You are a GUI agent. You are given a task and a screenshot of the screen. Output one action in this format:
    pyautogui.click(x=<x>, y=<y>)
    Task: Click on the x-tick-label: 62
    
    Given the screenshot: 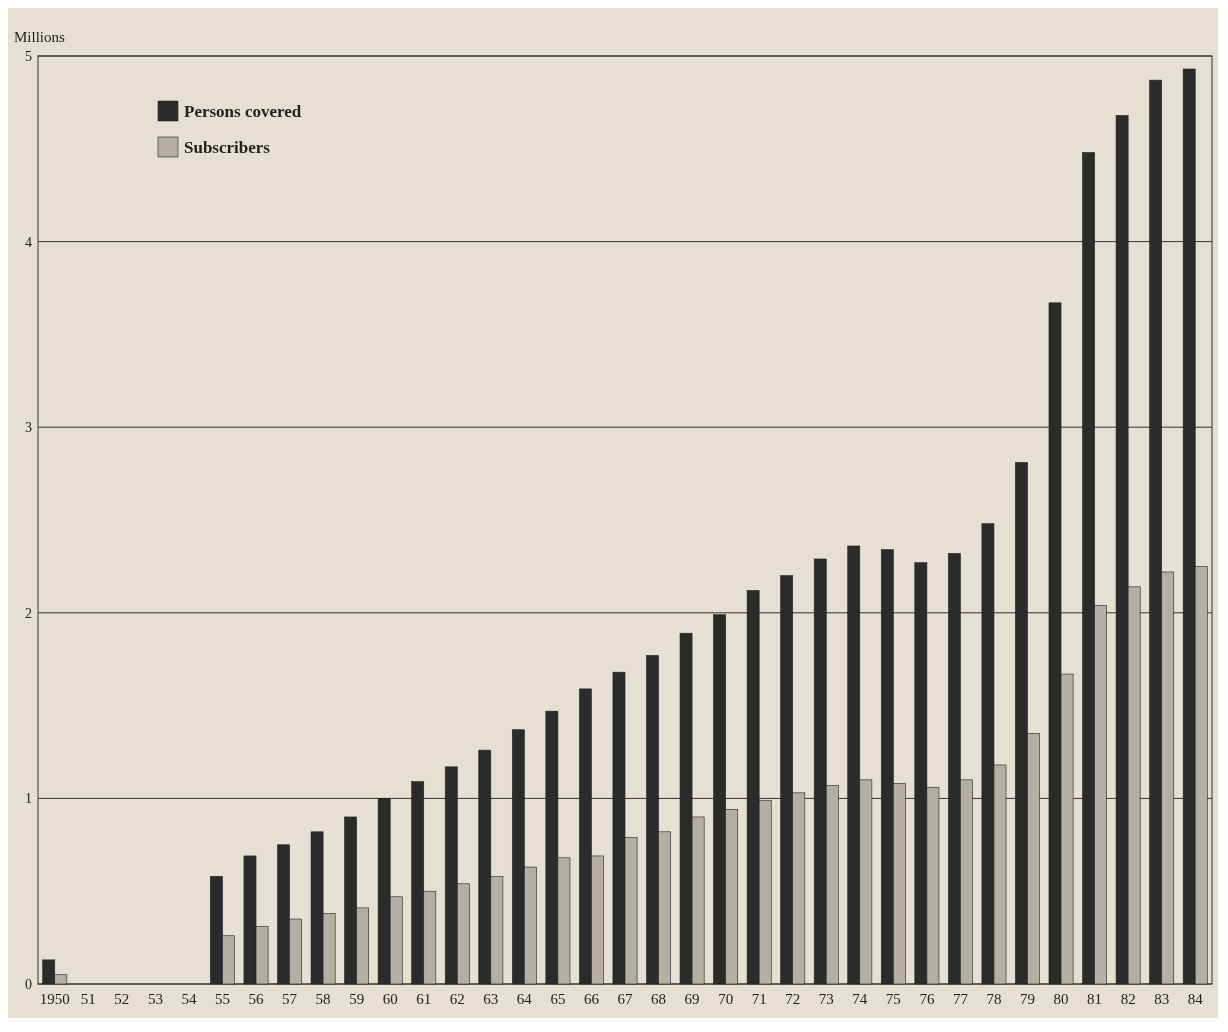 What is the action you would take?
    pyautogui.click(x=457, y=999)
    